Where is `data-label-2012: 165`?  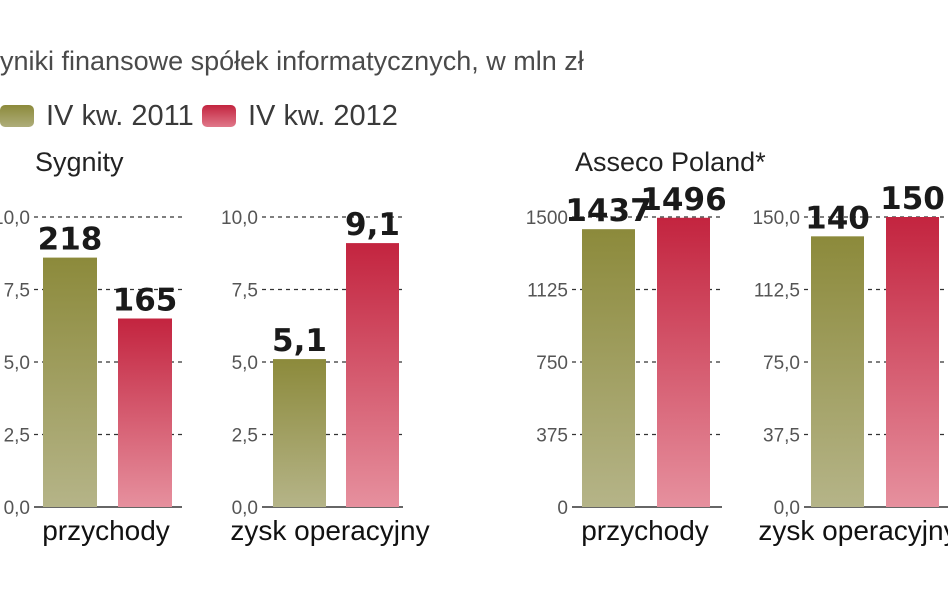
data-label-2012: 165 is located at coordinates (145, 301).